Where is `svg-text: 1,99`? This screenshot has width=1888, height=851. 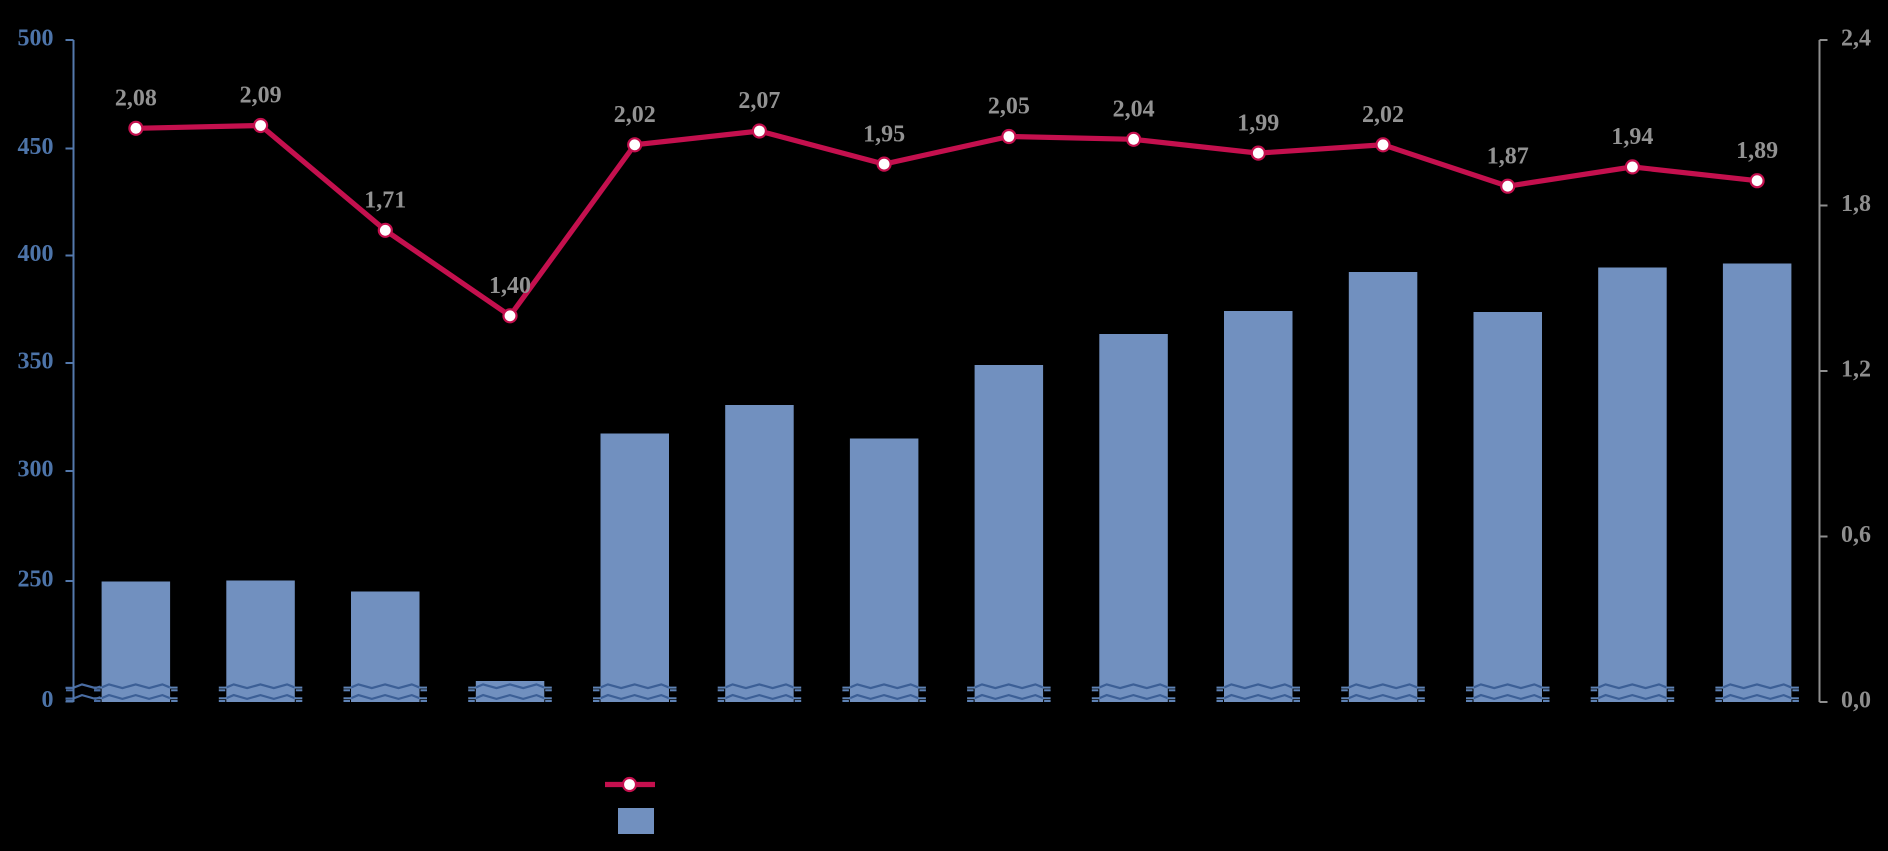 svg-text: 1,99 is located at coordinates (1258, 123).